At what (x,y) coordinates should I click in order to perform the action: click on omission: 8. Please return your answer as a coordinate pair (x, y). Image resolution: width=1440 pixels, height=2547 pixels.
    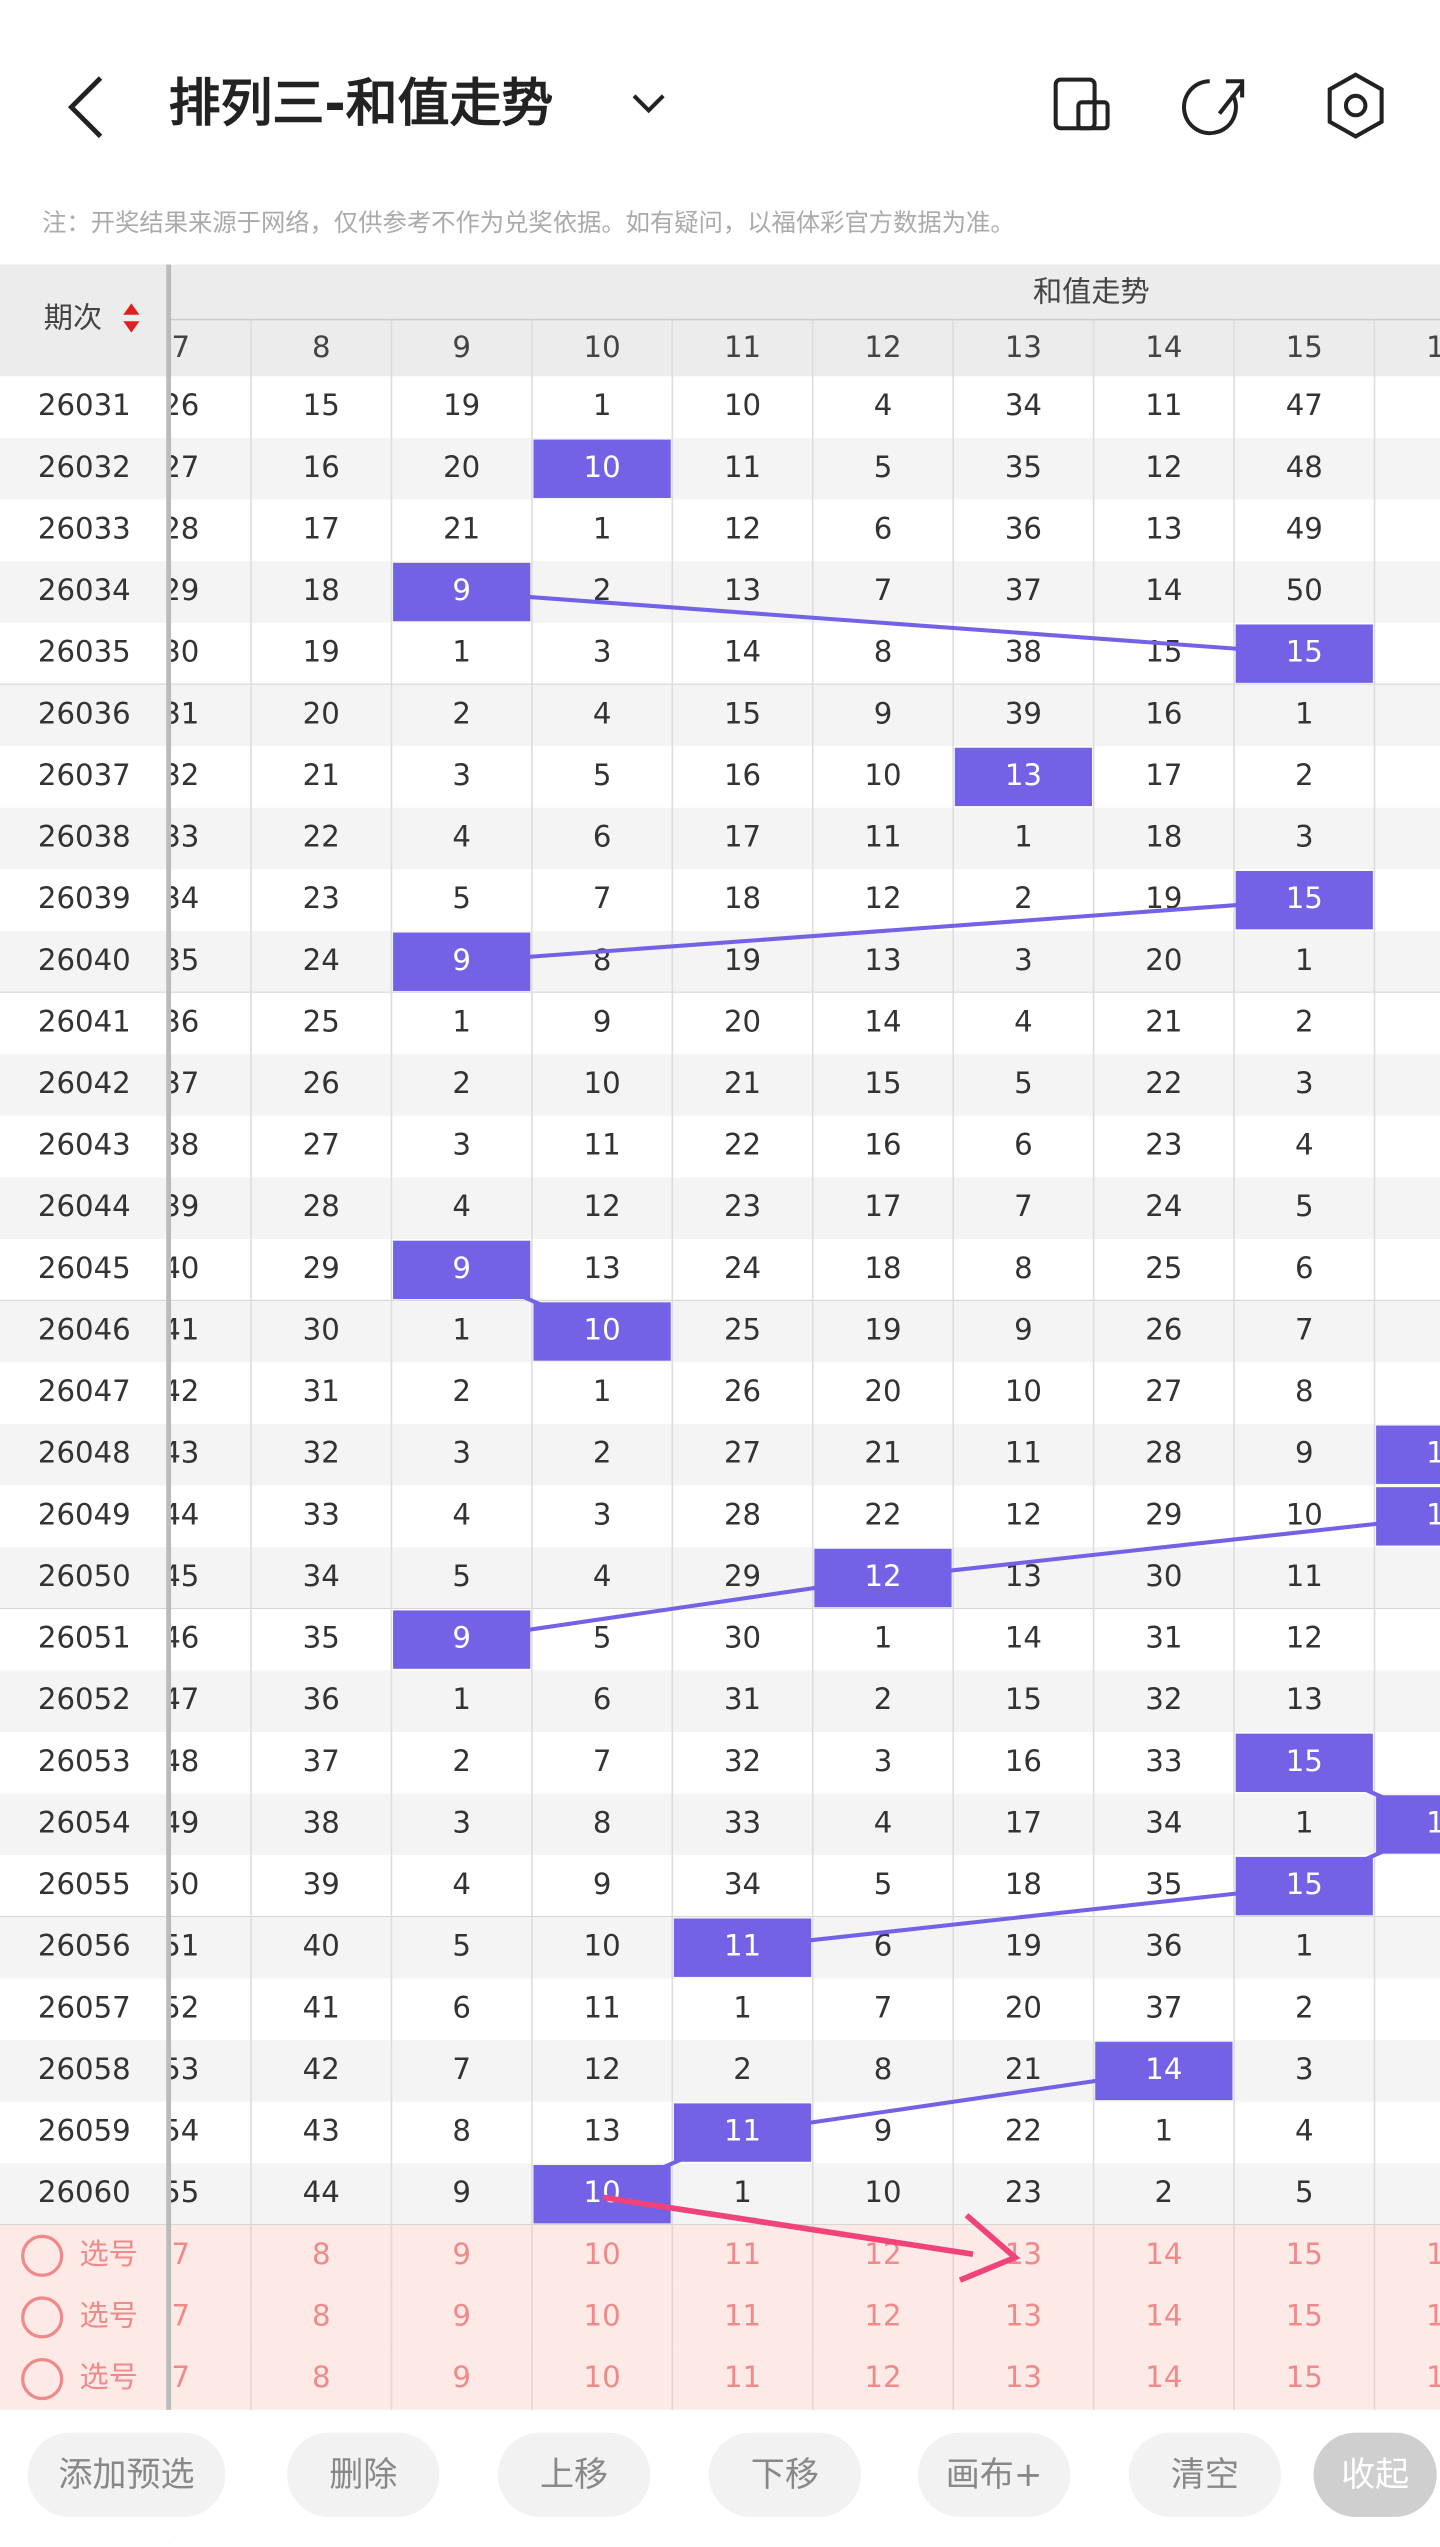
    Looking at the image, I should click on (461, 2131).